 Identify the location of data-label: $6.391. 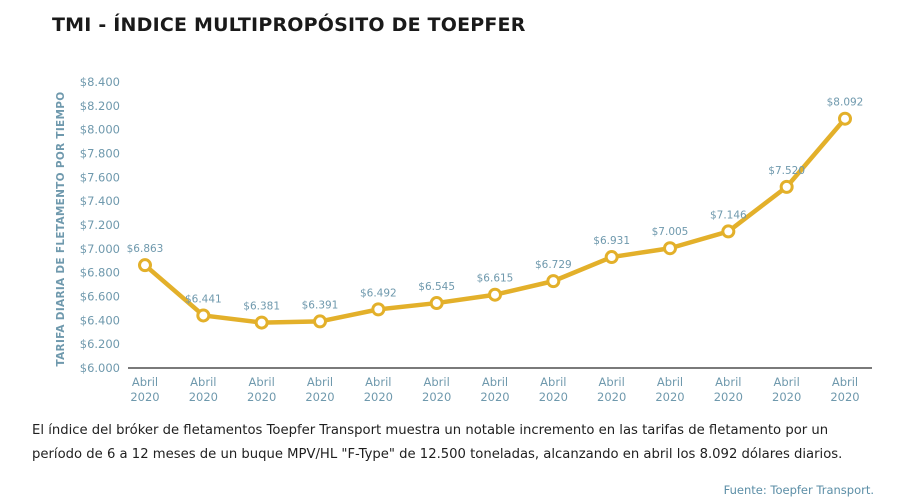
(320, 305).